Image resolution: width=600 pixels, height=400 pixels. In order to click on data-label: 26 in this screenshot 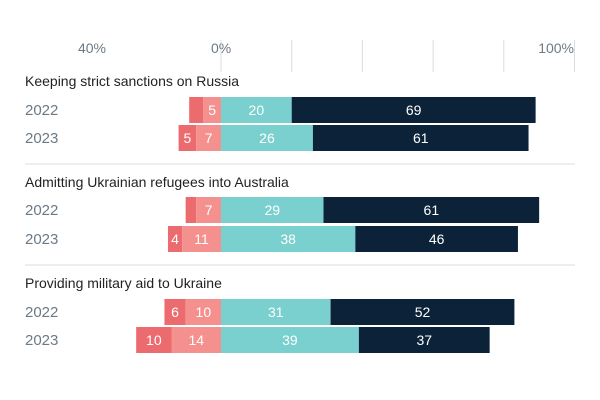, I will do `click(267, 138)`.